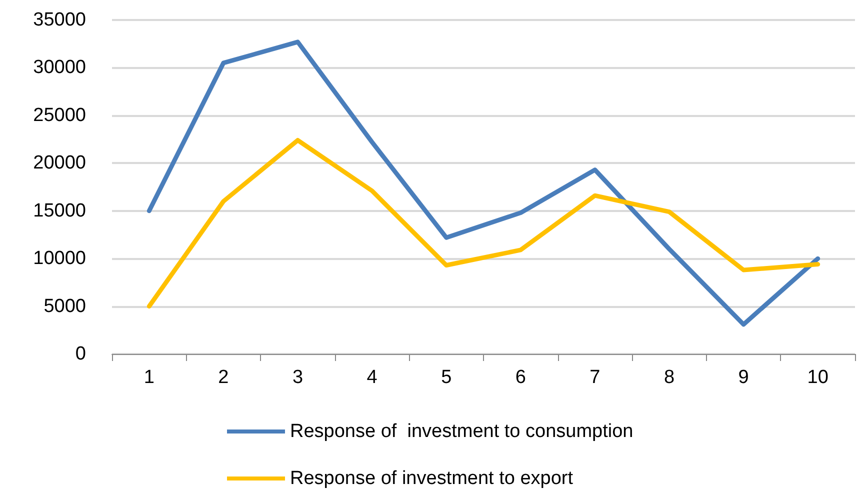  What do you see at coordinates (669, 377) in the screenshot?
I see `x-tick-label: 8` at bounding box center [669, 377].